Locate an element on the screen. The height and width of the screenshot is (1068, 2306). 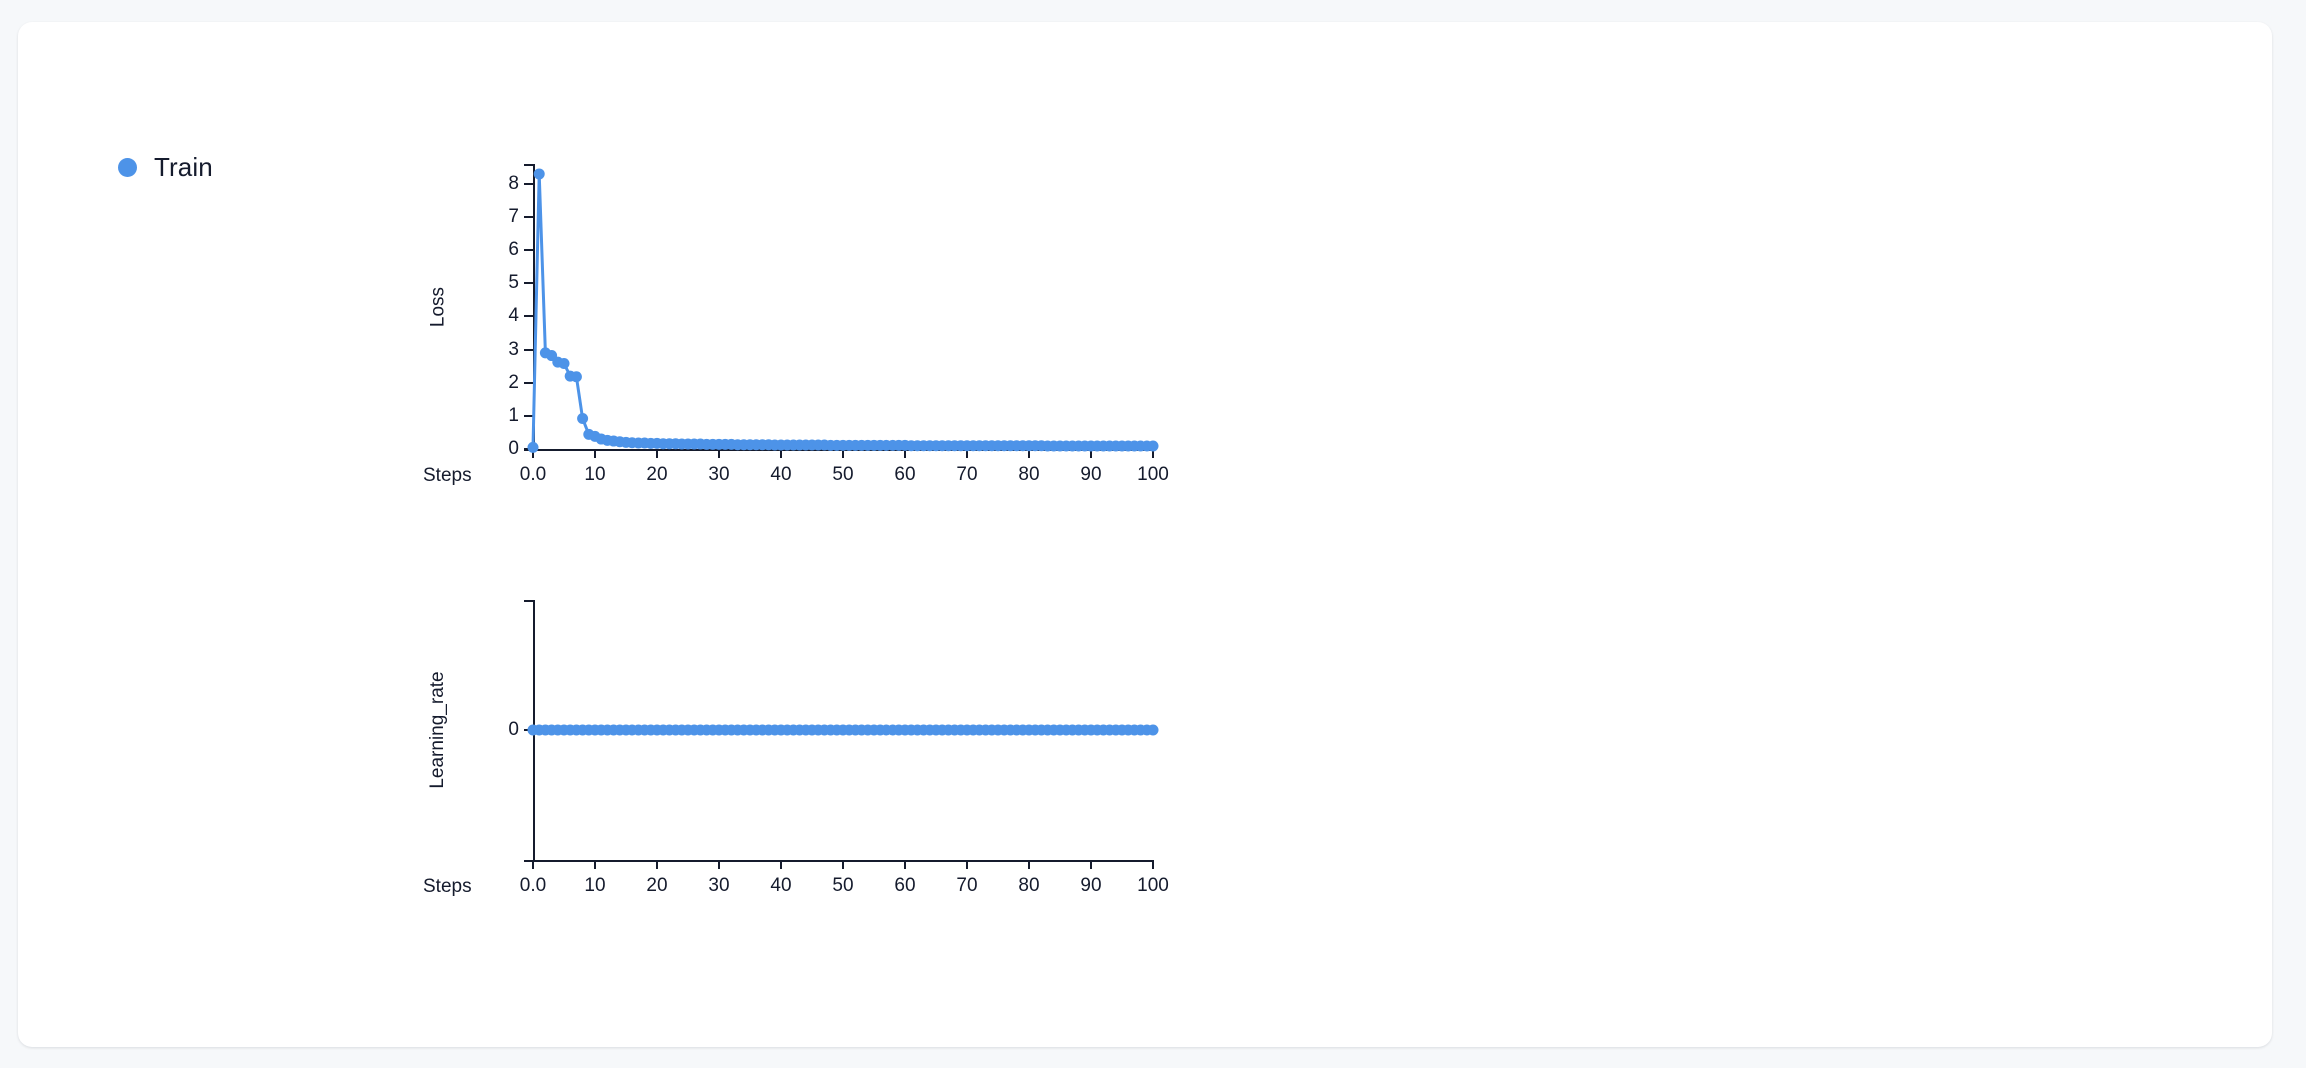
y-axis-tick-label: 2 is located at coordinates (513, 382).